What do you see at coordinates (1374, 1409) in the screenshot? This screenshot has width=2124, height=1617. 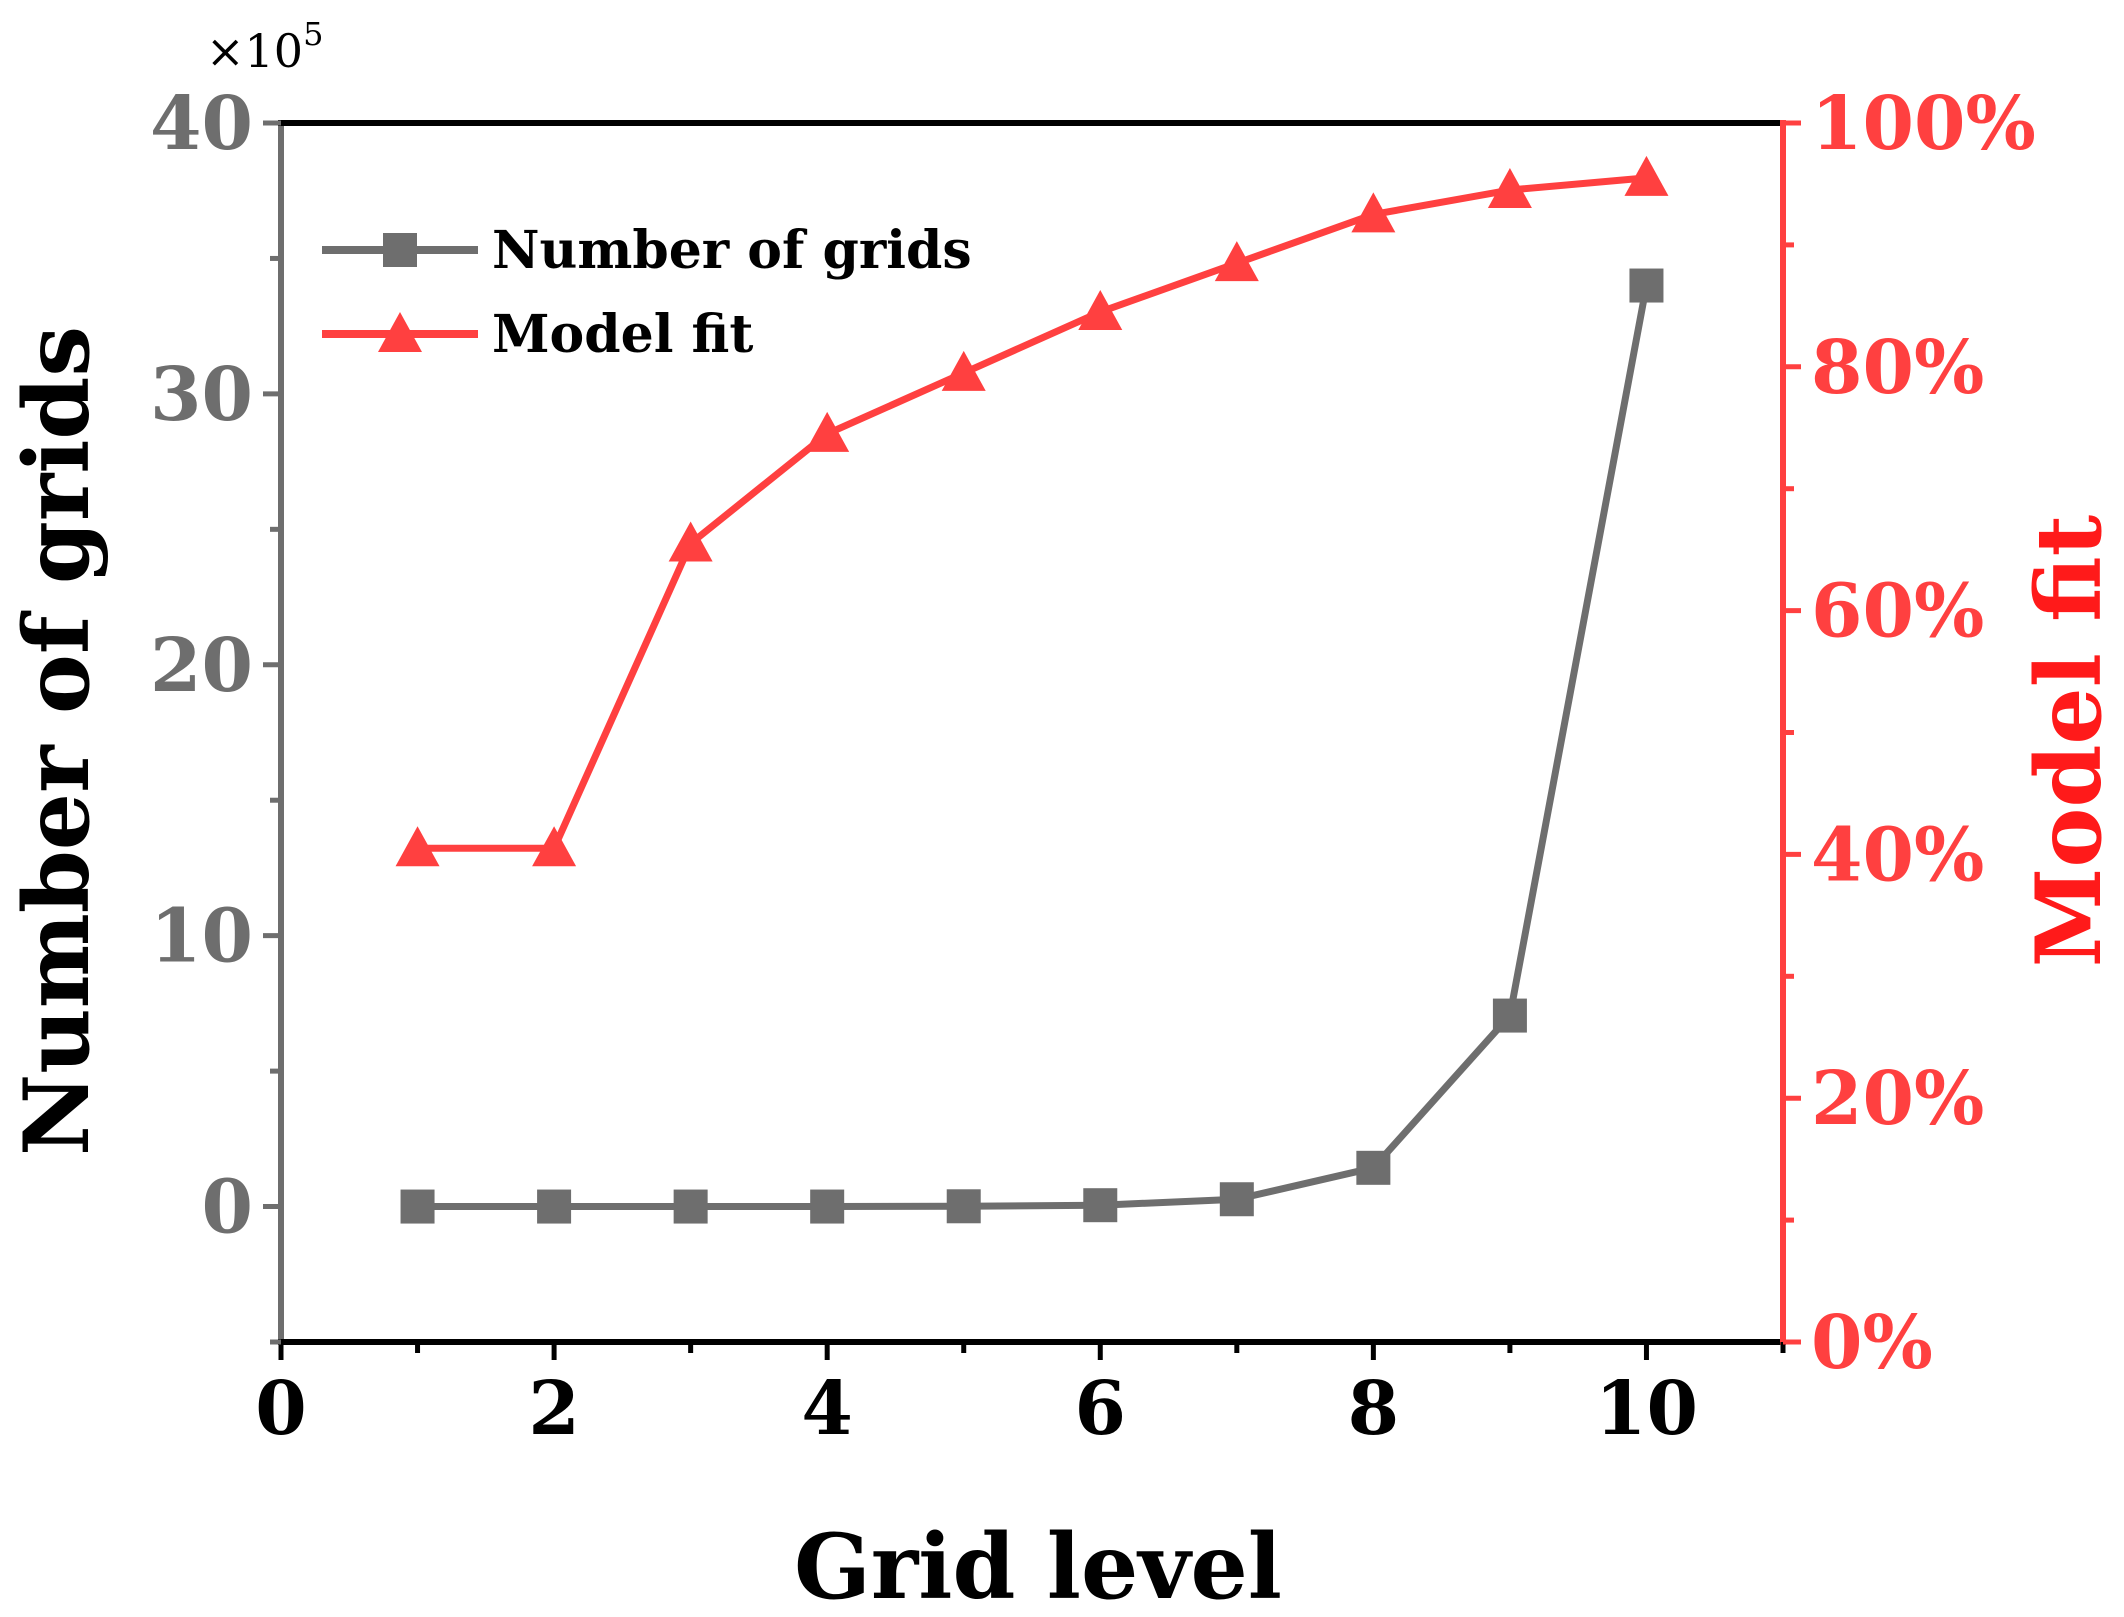 I see `x-tick-label: 8` at bounding box center [1374, 1409].